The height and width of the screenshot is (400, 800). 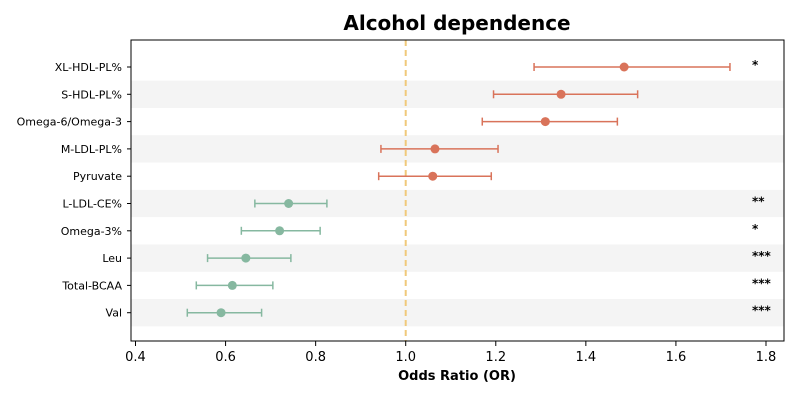 What do you see at coordinates (91, 231) in the screenshot?
I see `y-tick-label: Omega-3%` at bounding box center [91, 231].